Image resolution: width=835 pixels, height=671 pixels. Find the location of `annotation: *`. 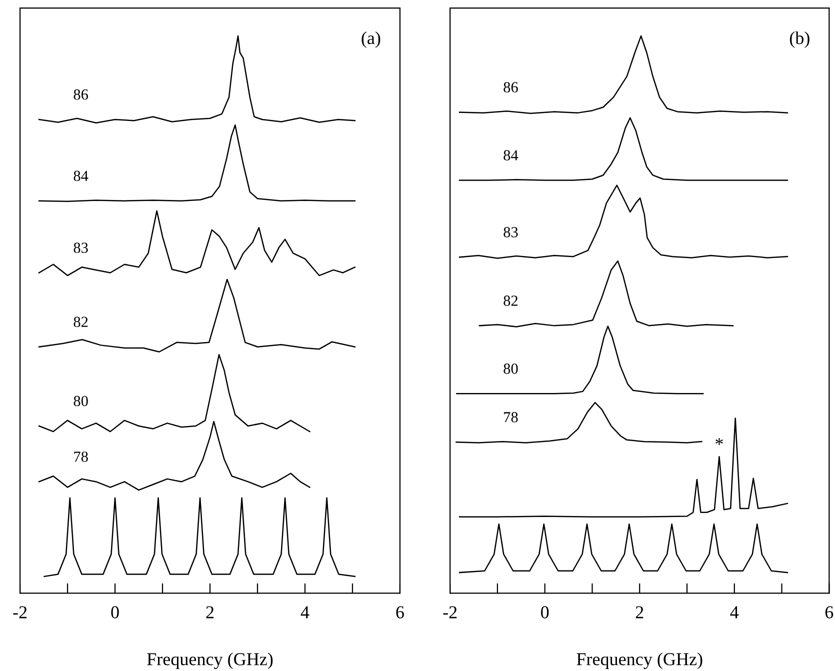

annotation: * is located at coordinates (719, 441).